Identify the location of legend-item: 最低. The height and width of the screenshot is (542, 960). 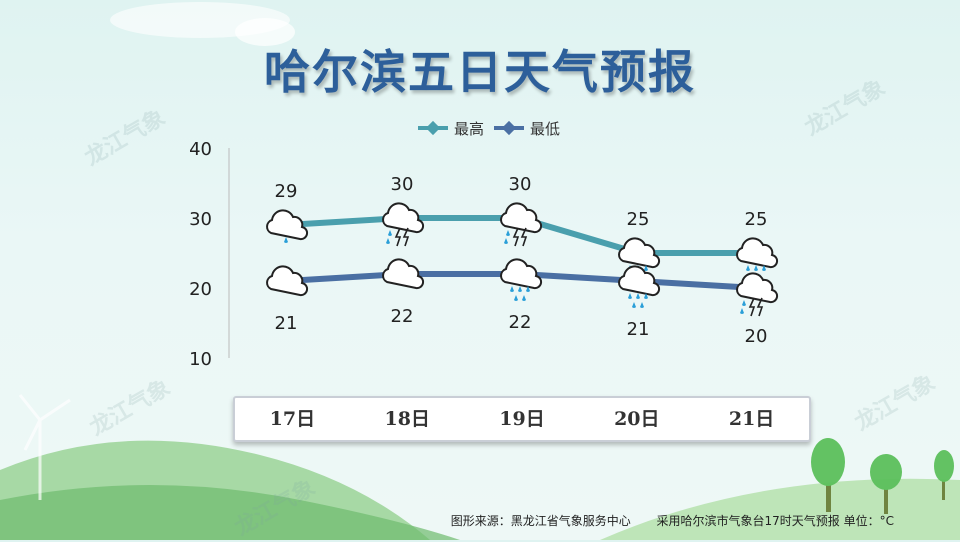
(527, 129).